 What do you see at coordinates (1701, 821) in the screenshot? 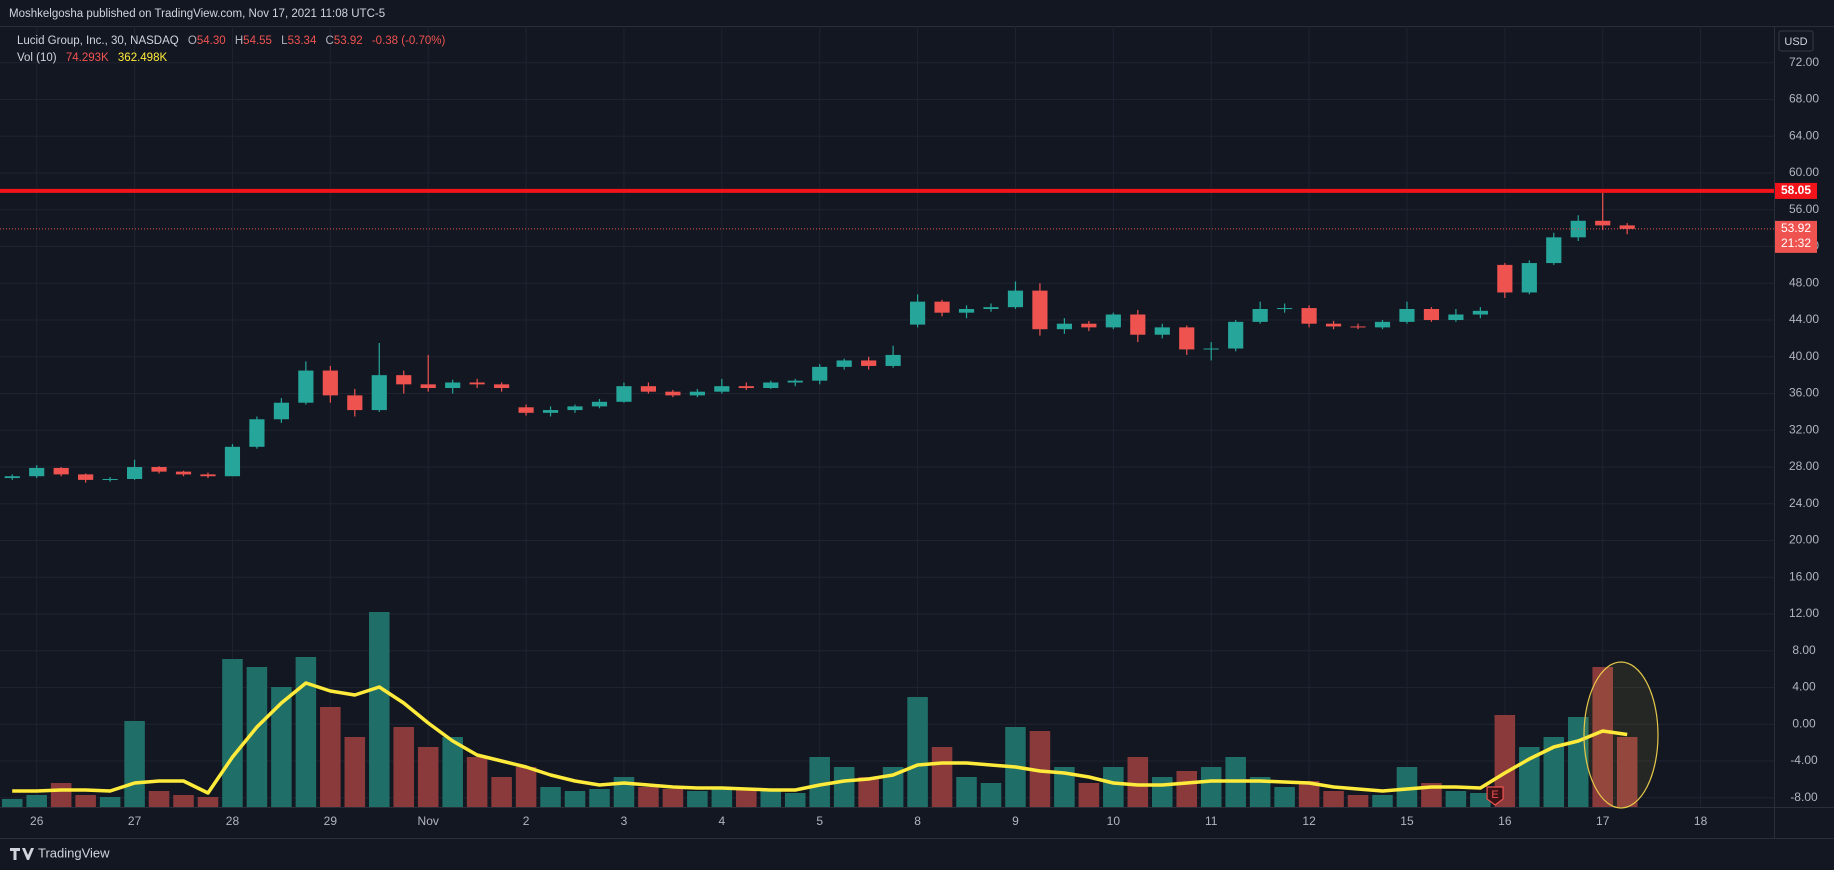
I see `x-tick-label: 18` at bounding box center [1701, 821].